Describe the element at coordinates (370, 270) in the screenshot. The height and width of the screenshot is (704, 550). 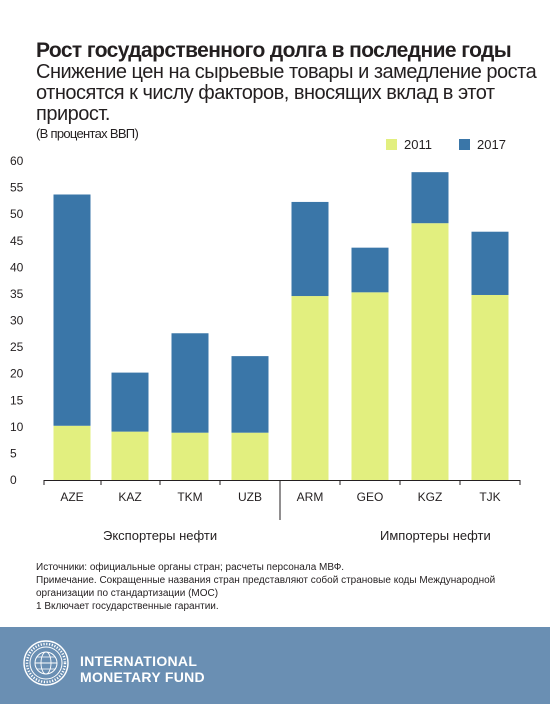
I see `bar-geo-2017` at that location.